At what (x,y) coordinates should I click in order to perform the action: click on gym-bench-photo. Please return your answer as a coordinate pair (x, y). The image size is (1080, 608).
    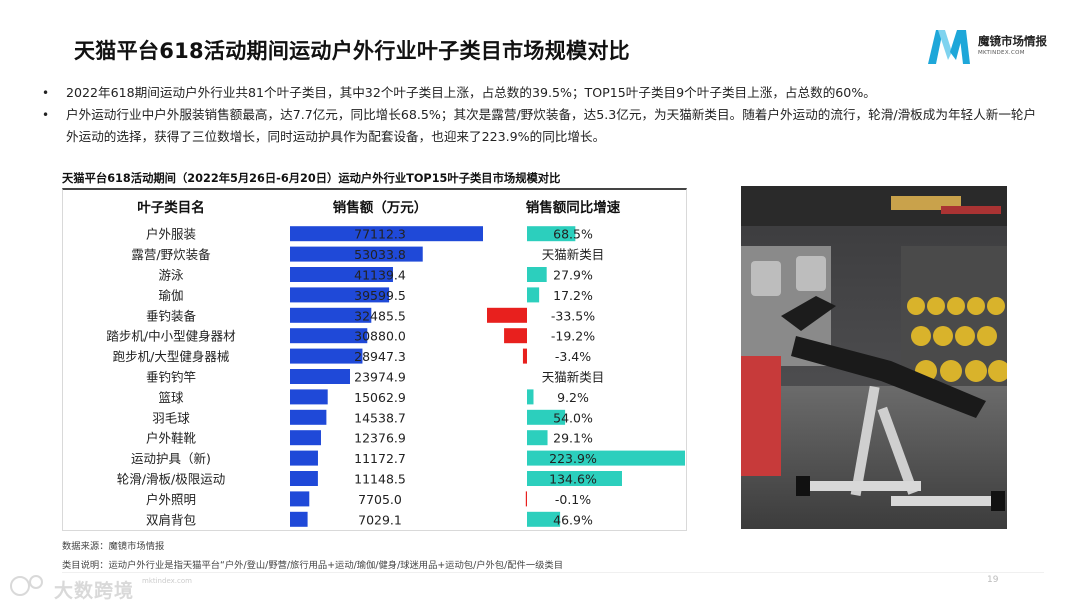
    Looking at the image, I should click on (874, 357).